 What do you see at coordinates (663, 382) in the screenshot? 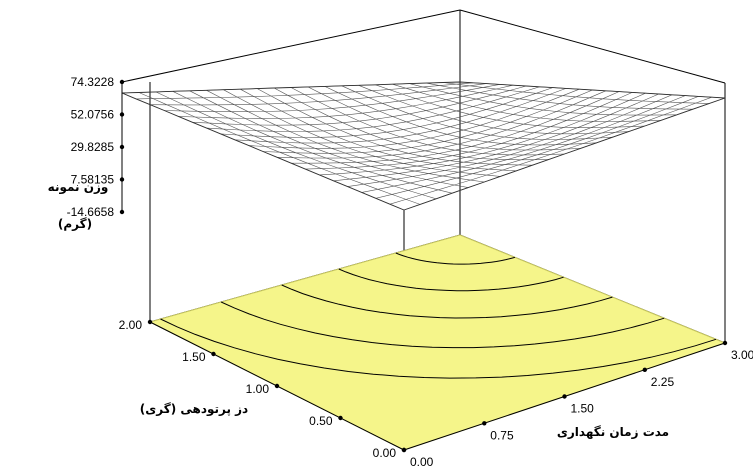
I see `x-tick-label: 2.25` at bounding box center [663, 382].